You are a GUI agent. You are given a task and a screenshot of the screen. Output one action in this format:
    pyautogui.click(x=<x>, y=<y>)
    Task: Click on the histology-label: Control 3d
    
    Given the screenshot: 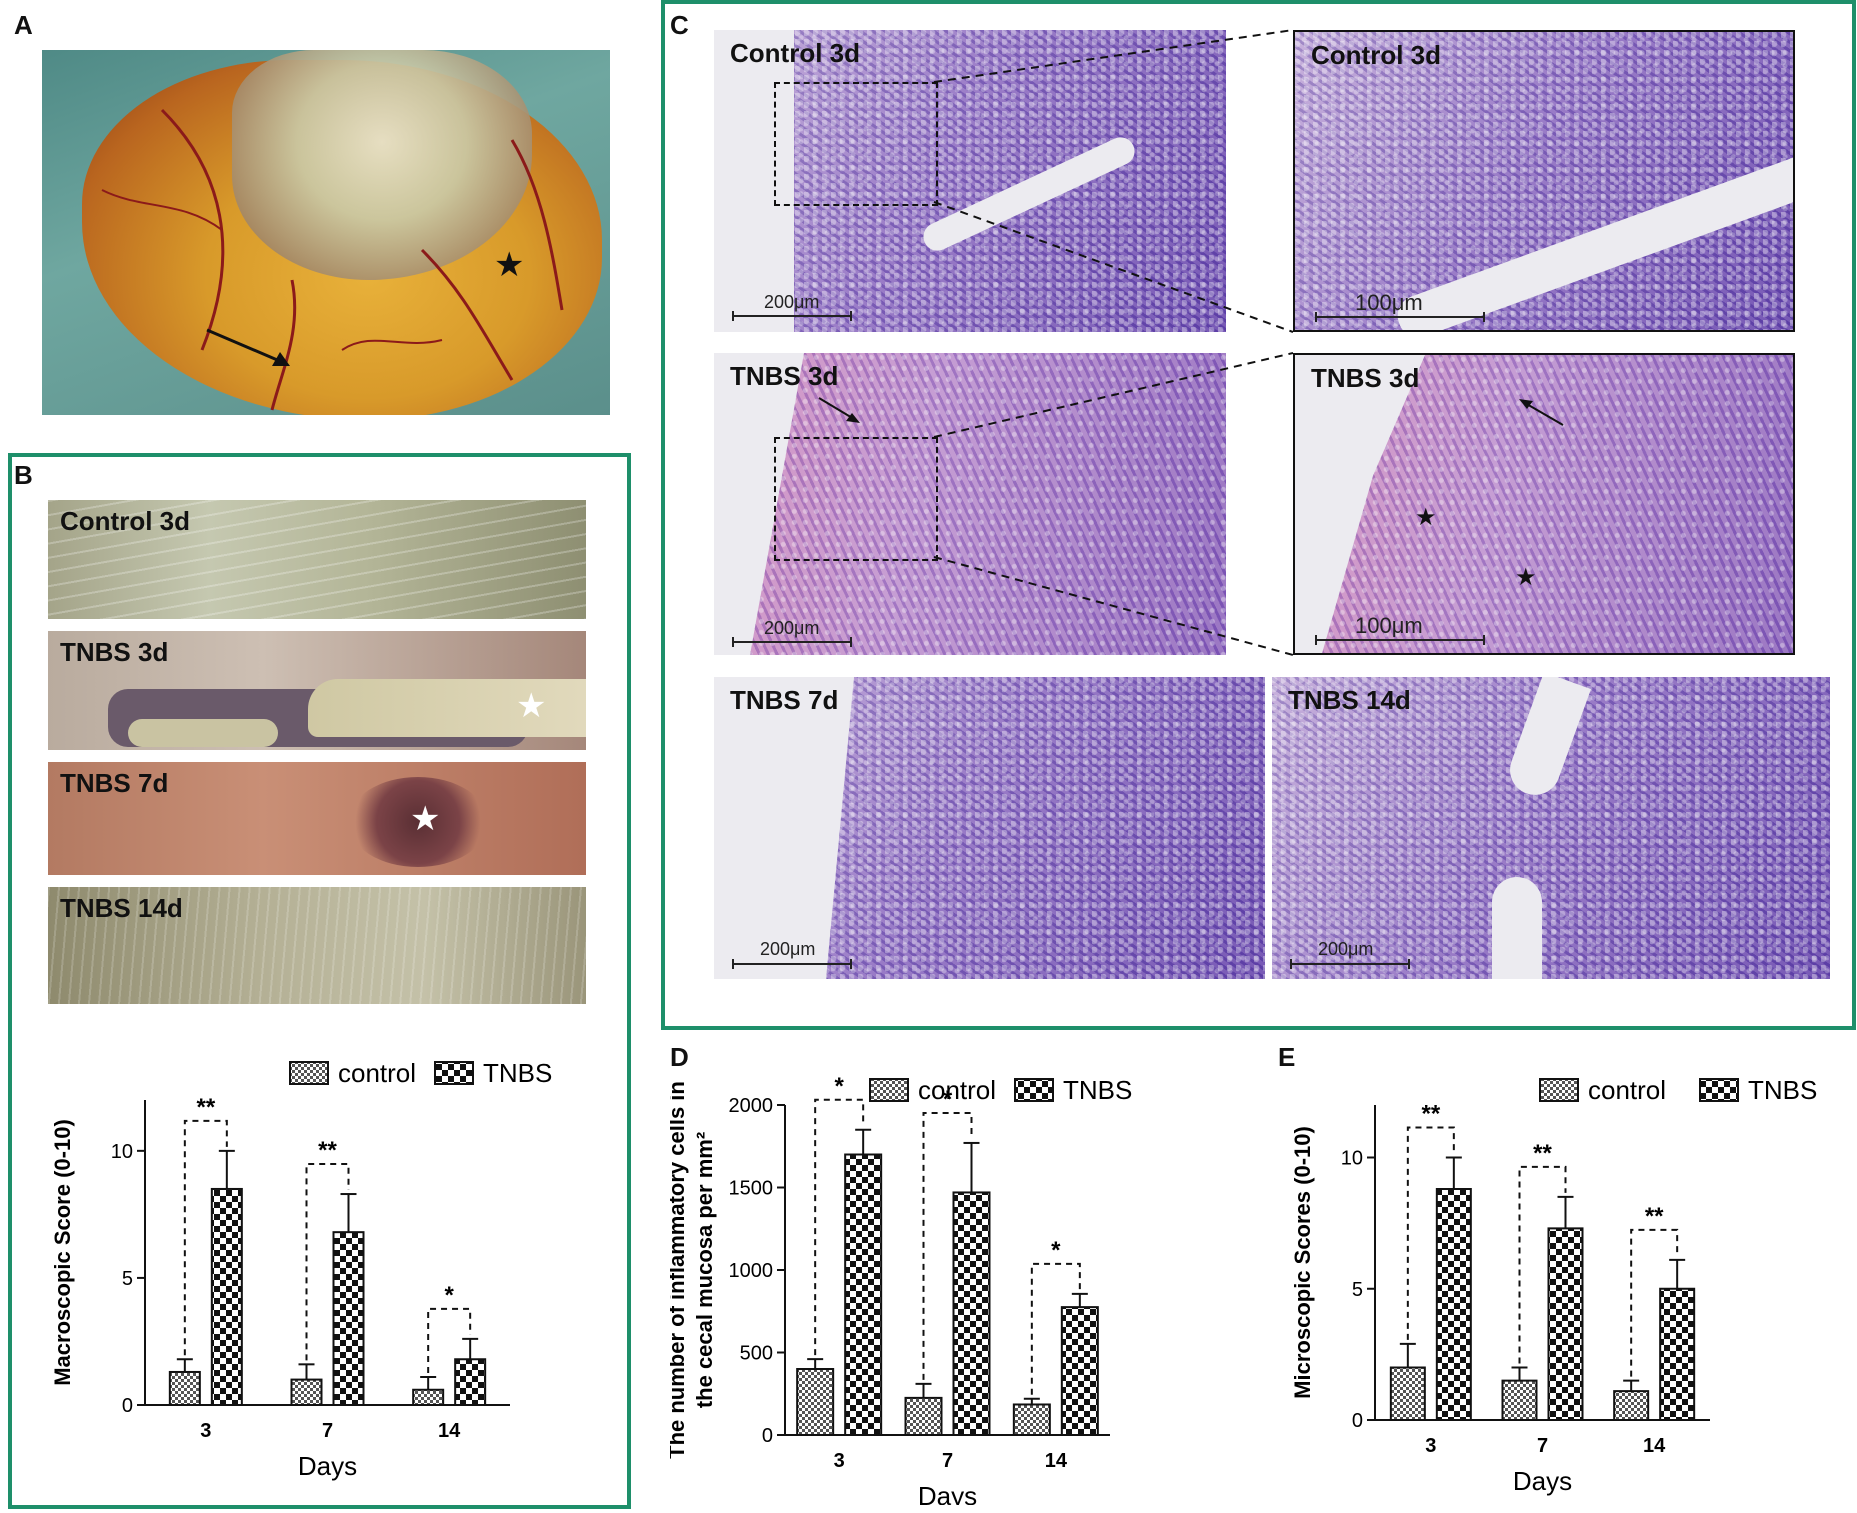 What is the action you would take?
    pyautogui.click(x=795, y=53)
    